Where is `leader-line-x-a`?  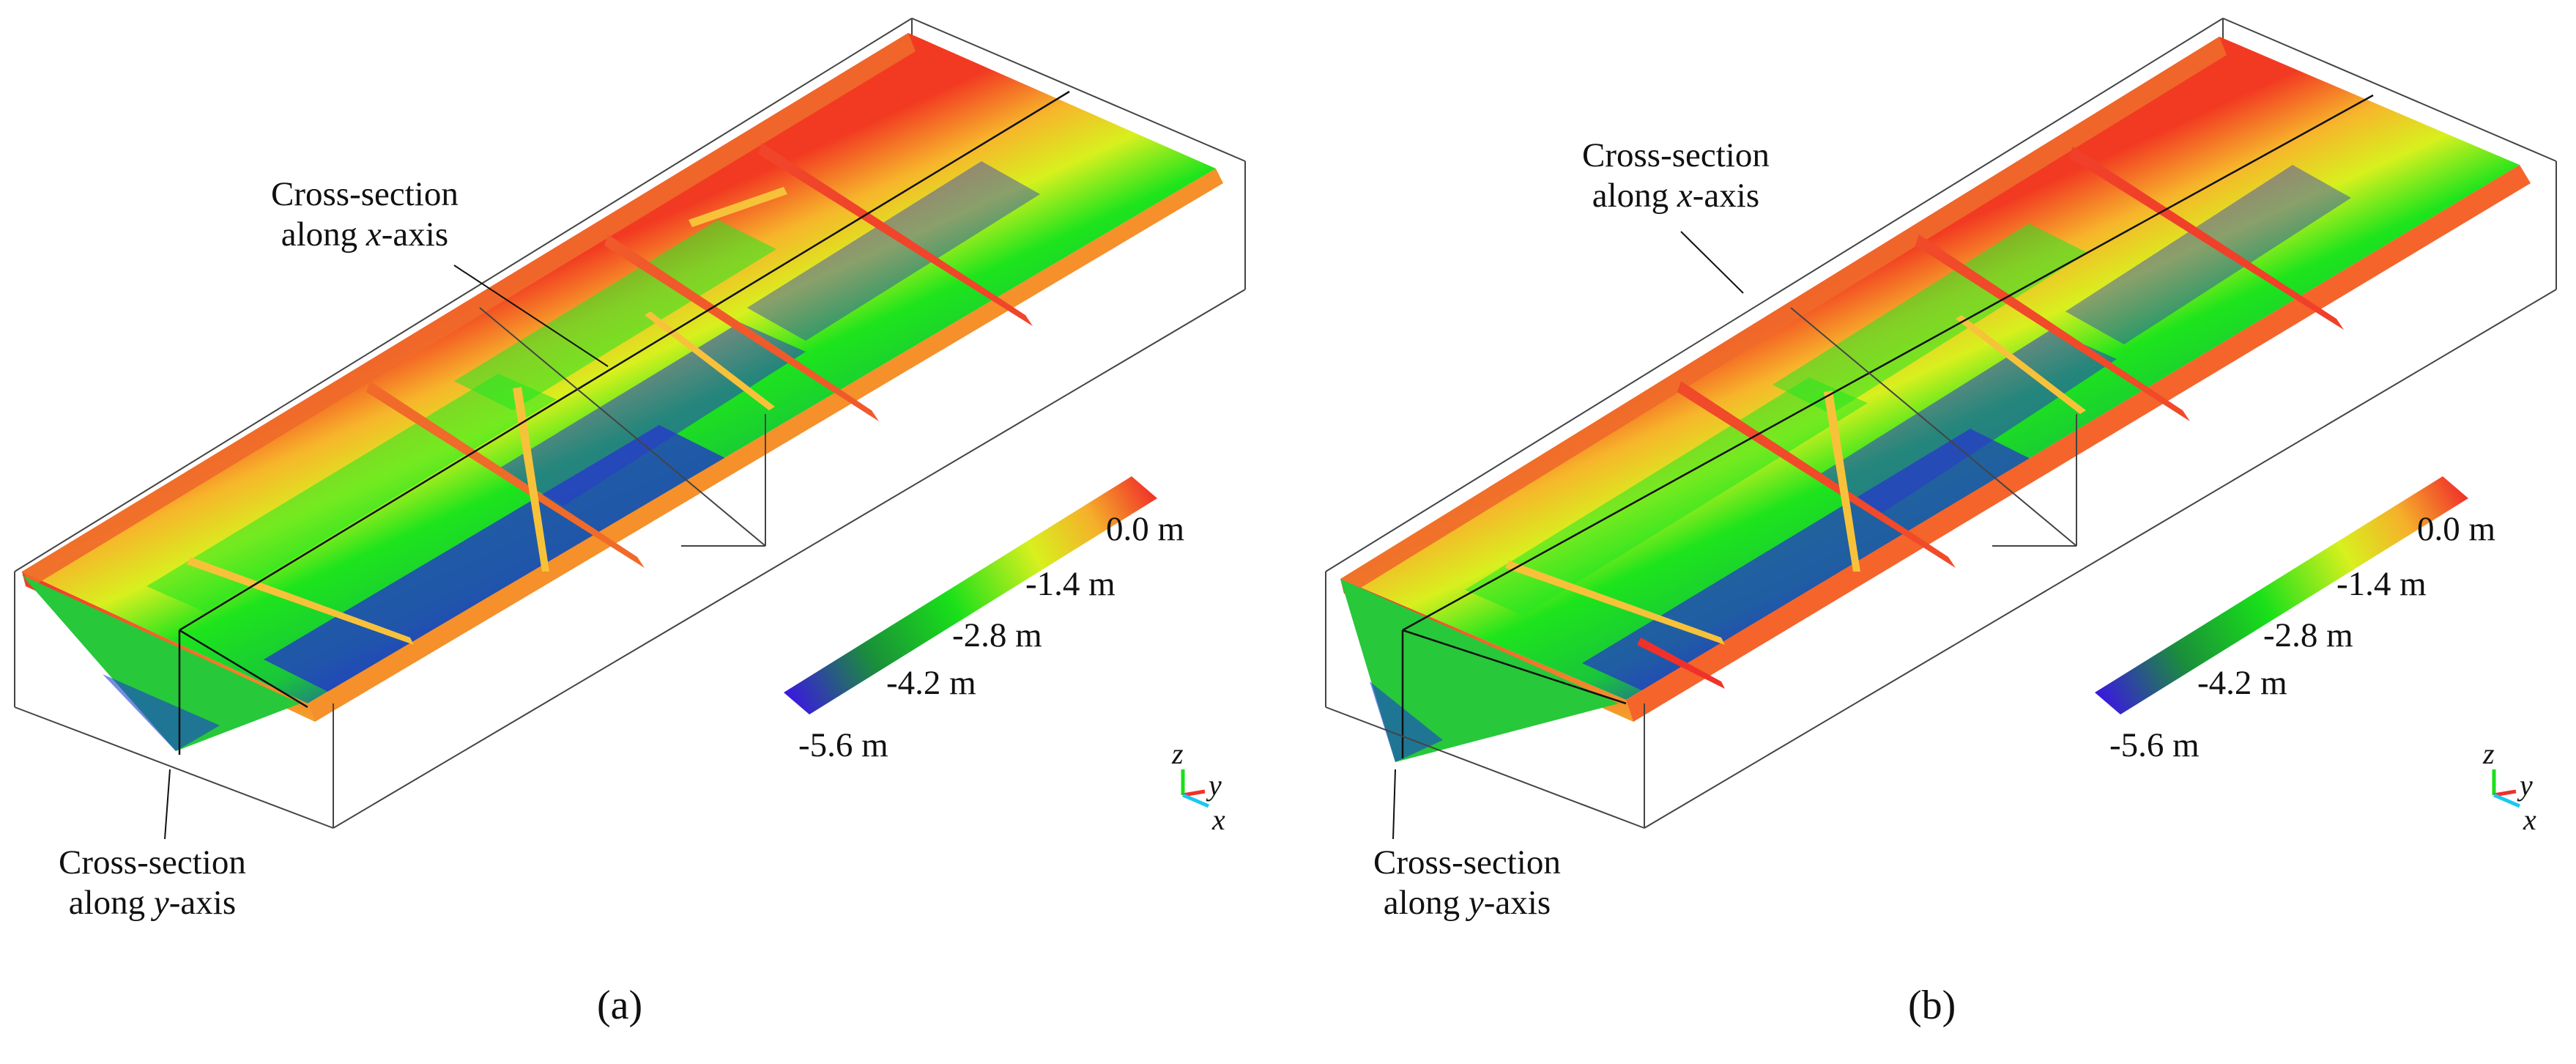
leader-line-x-a is located at coordinates (531, 316).